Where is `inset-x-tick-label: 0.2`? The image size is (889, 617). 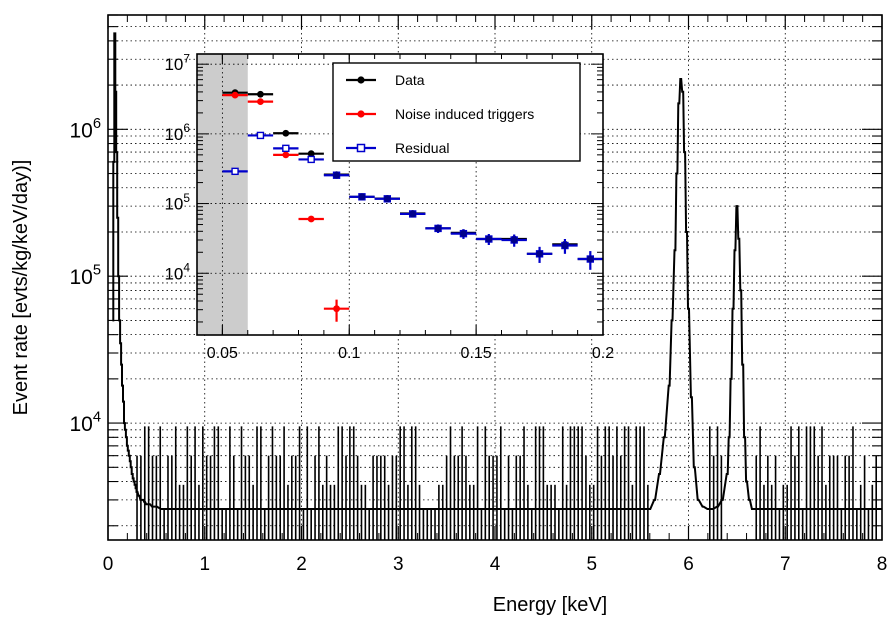
inset-x-tick-label: 0.2 is located at coordinates (603, 353).